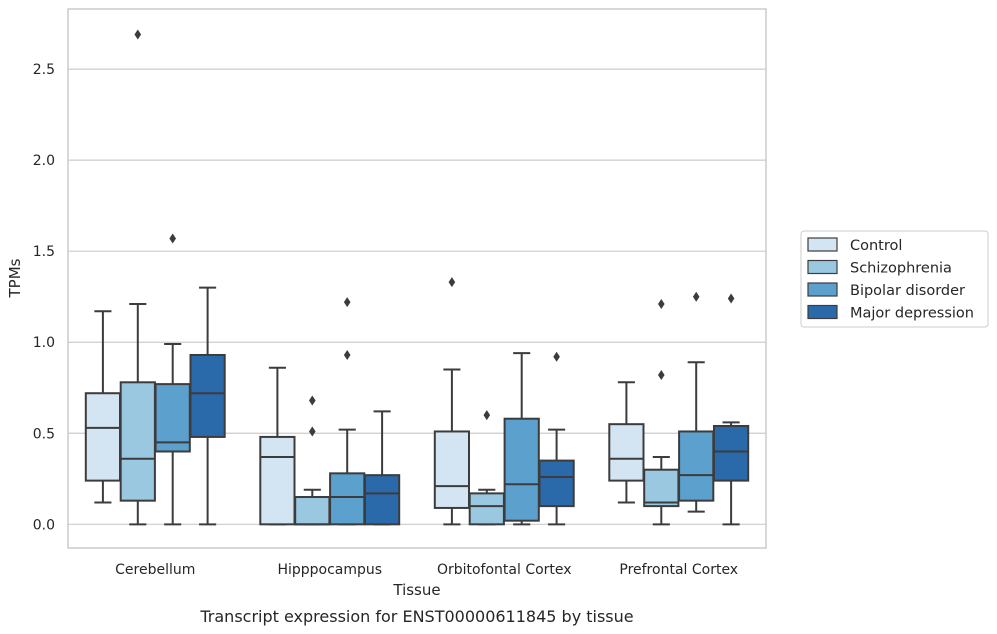  What do you see at coordinates (912, 314) in the screenshot?
I see `legend-label: Major depression` at bounding box center [912, 314].